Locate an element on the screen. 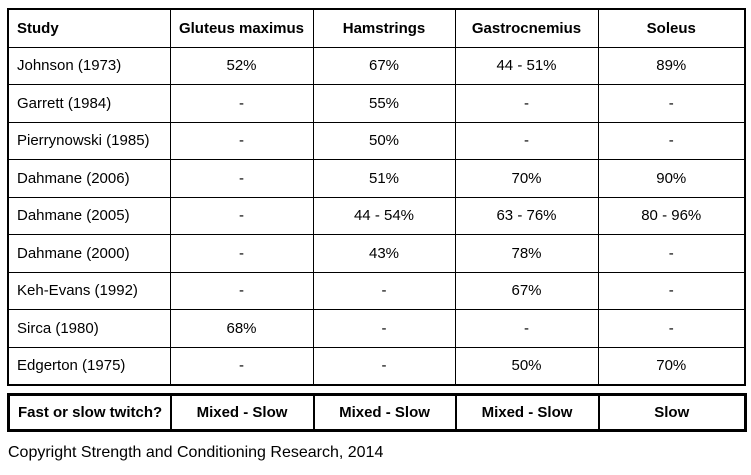  table-row: Keh-Evans (1992) - - 67% - is located at coordinates (376, 290).